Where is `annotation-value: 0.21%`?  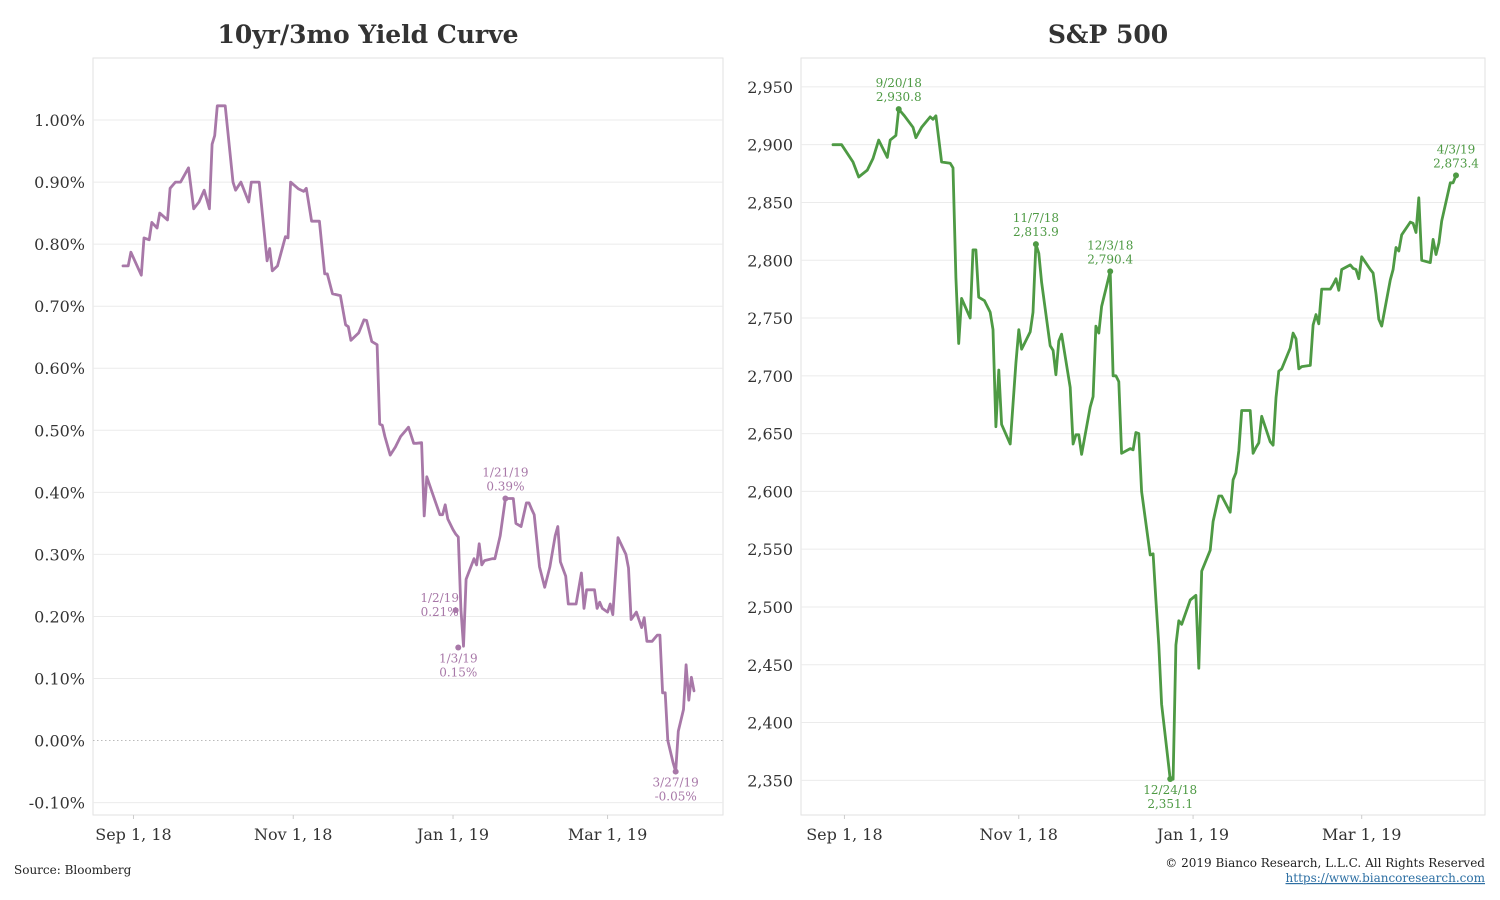
annotation-value: 0.21% is located at coordinates (440, 612).